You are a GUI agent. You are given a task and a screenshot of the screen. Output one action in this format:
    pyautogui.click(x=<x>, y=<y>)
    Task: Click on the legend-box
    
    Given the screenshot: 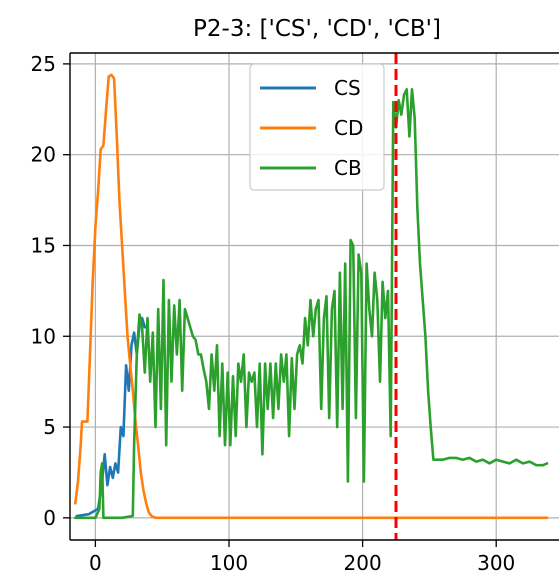 What is the action you would take?
    pyautogui.click(x=317, y=127)
    